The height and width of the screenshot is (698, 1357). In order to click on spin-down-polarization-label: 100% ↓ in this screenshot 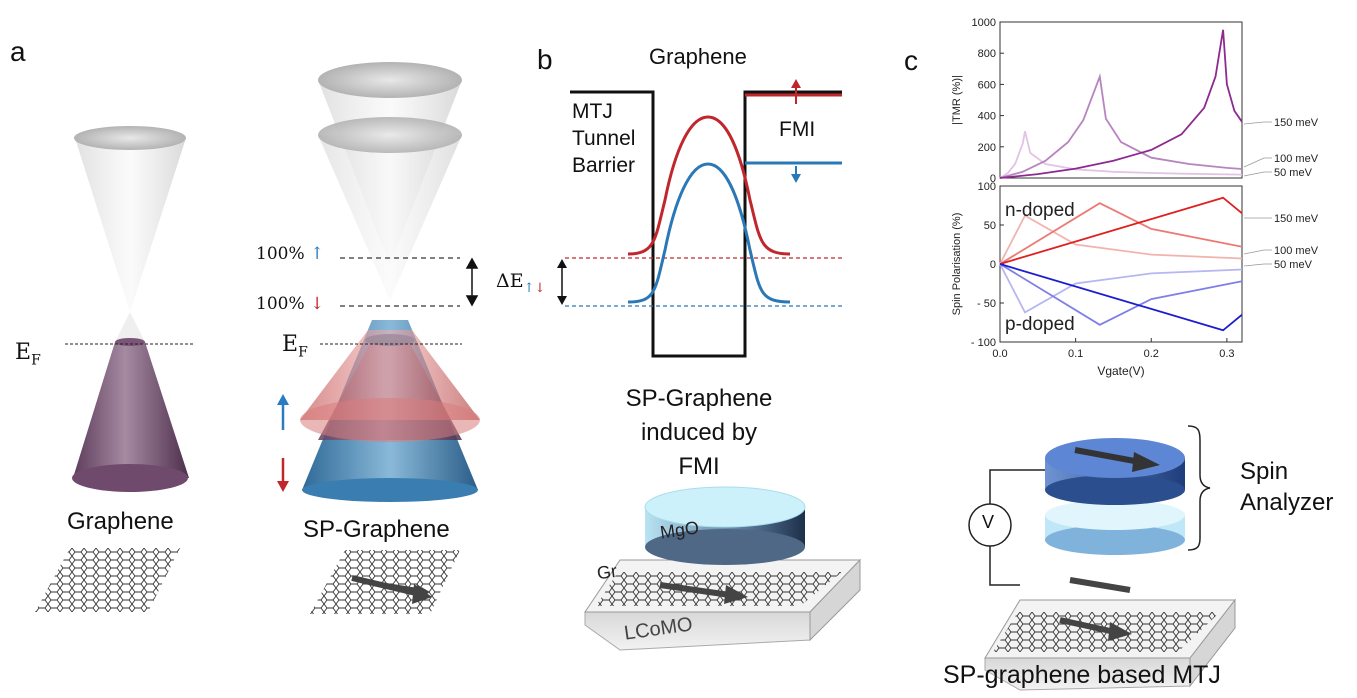, I will do `click(290, 304)`.